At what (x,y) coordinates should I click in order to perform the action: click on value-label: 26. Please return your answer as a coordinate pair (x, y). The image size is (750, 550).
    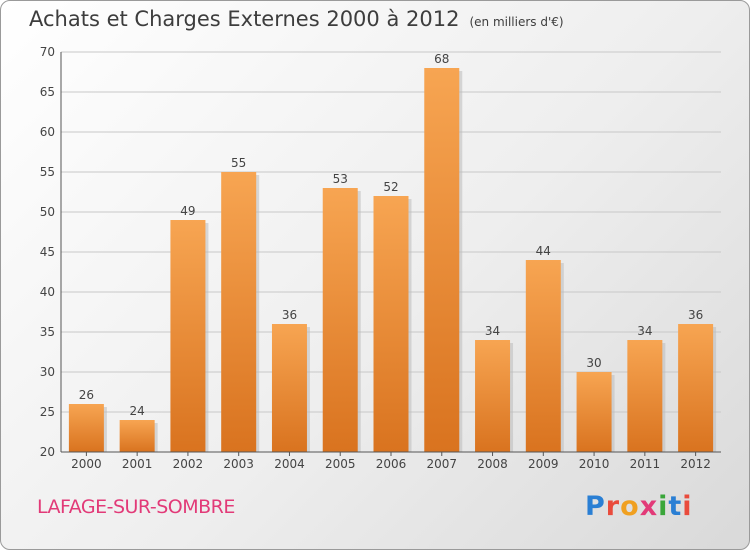
    Looking at the image, I should click on (86, 395).